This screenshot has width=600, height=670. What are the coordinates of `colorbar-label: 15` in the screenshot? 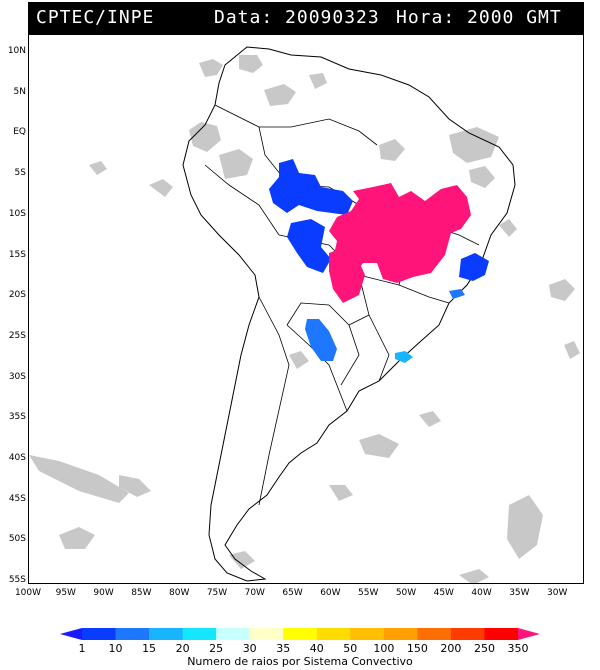 It's located at (149, 648).